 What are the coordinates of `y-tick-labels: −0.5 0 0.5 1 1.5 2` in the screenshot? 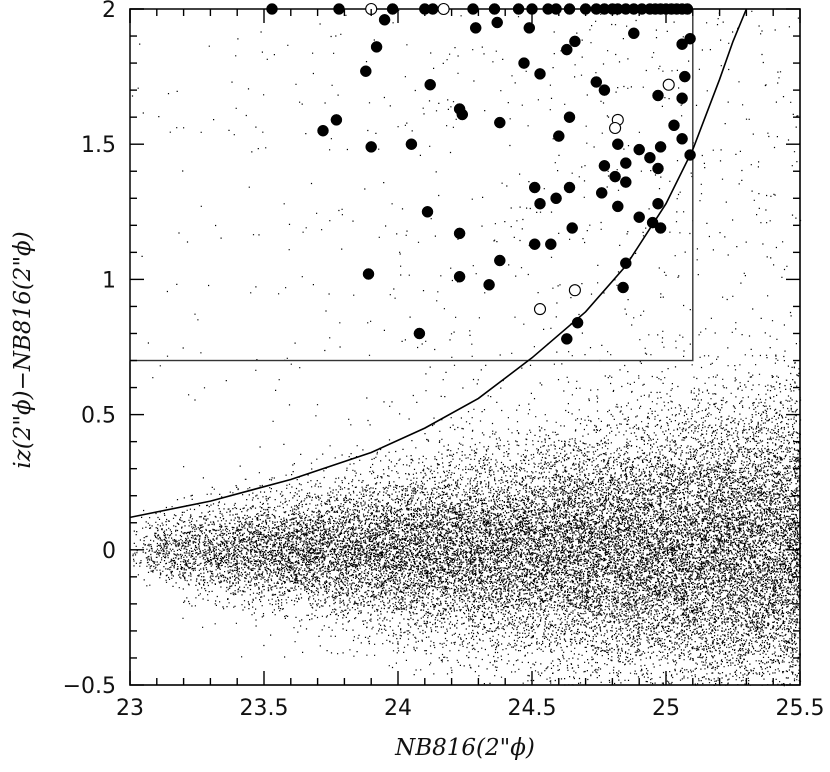 It's located at (89, 349).